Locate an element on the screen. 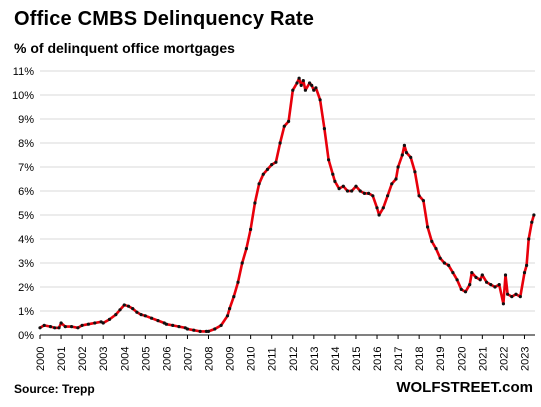  x-tick-label: 2008 is located at coordinates (210, 359).